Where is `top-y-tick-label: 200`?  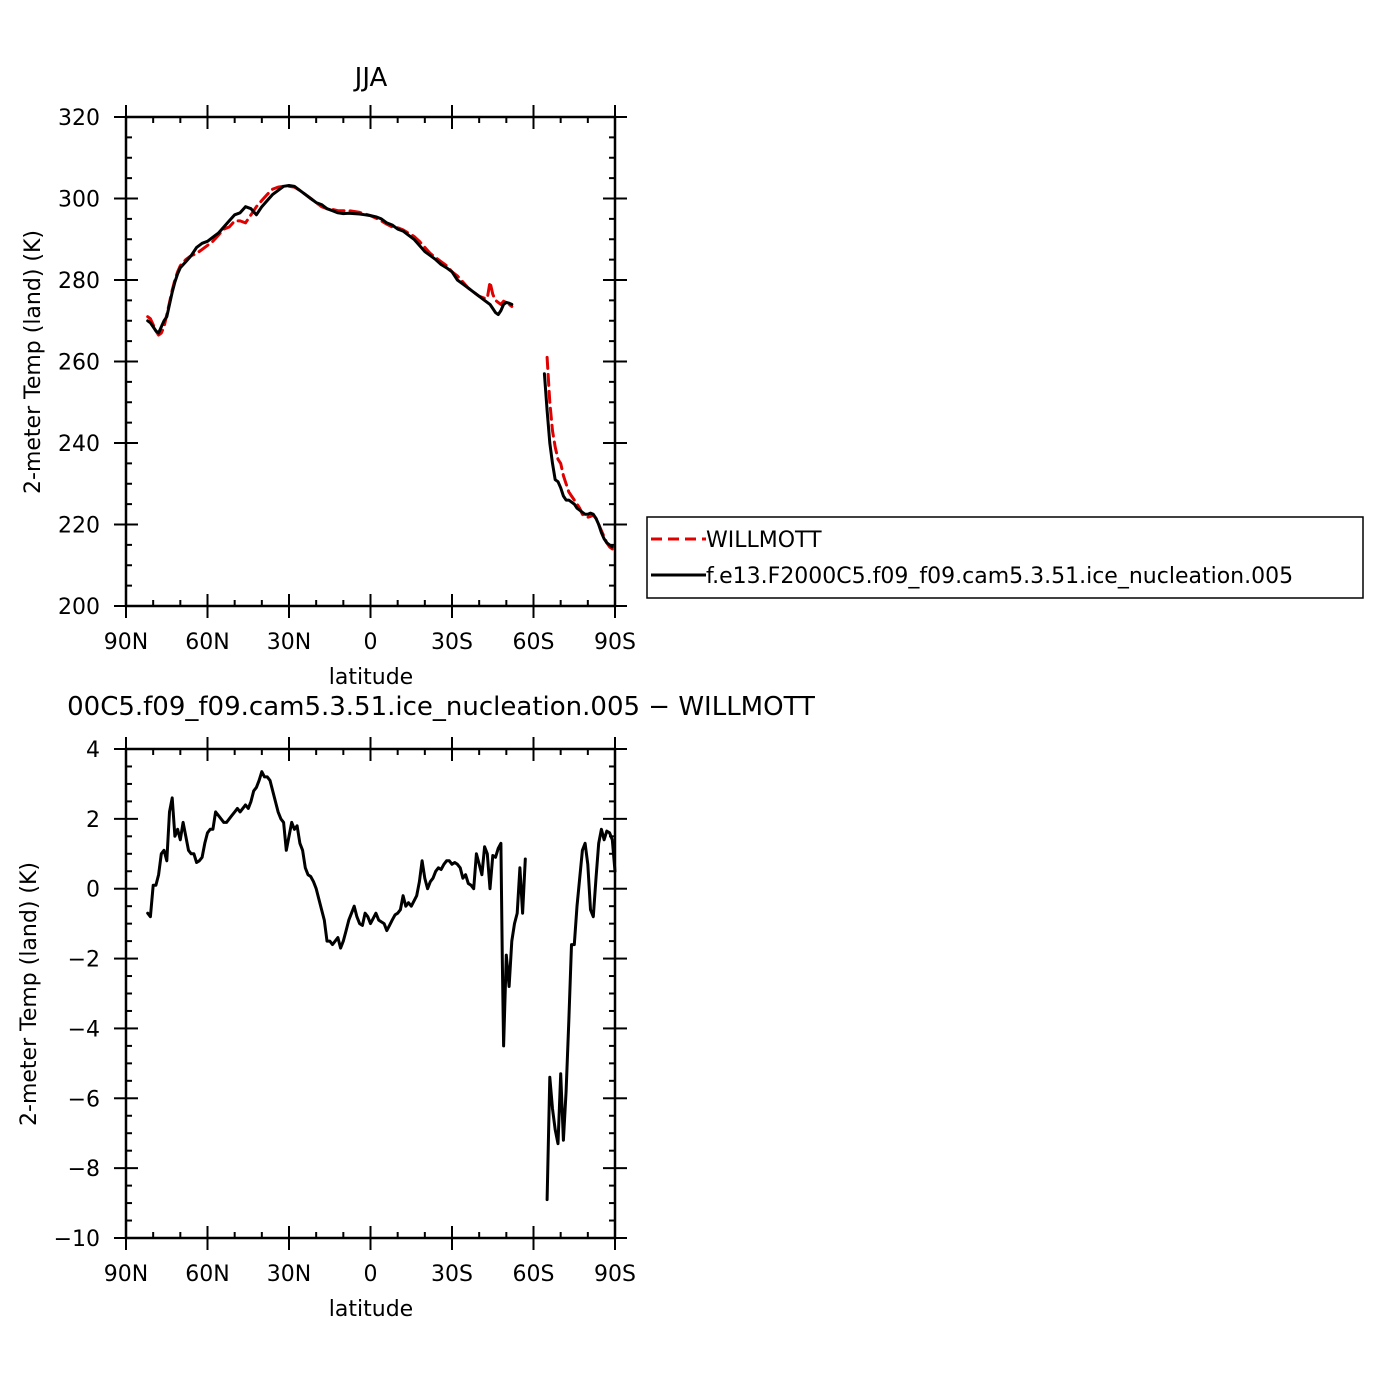
top-y-tick-label: 200 is located at coordinates (79, 607).